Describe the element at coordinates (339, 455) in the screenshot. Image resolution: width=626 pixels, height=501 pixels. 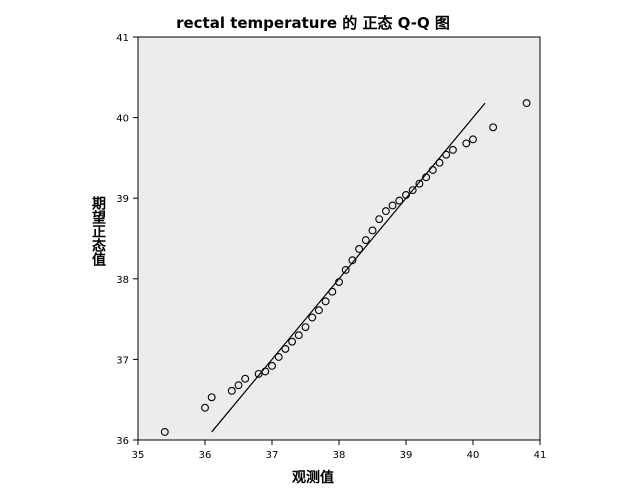
I see `x-tick-label: 38` at that location.